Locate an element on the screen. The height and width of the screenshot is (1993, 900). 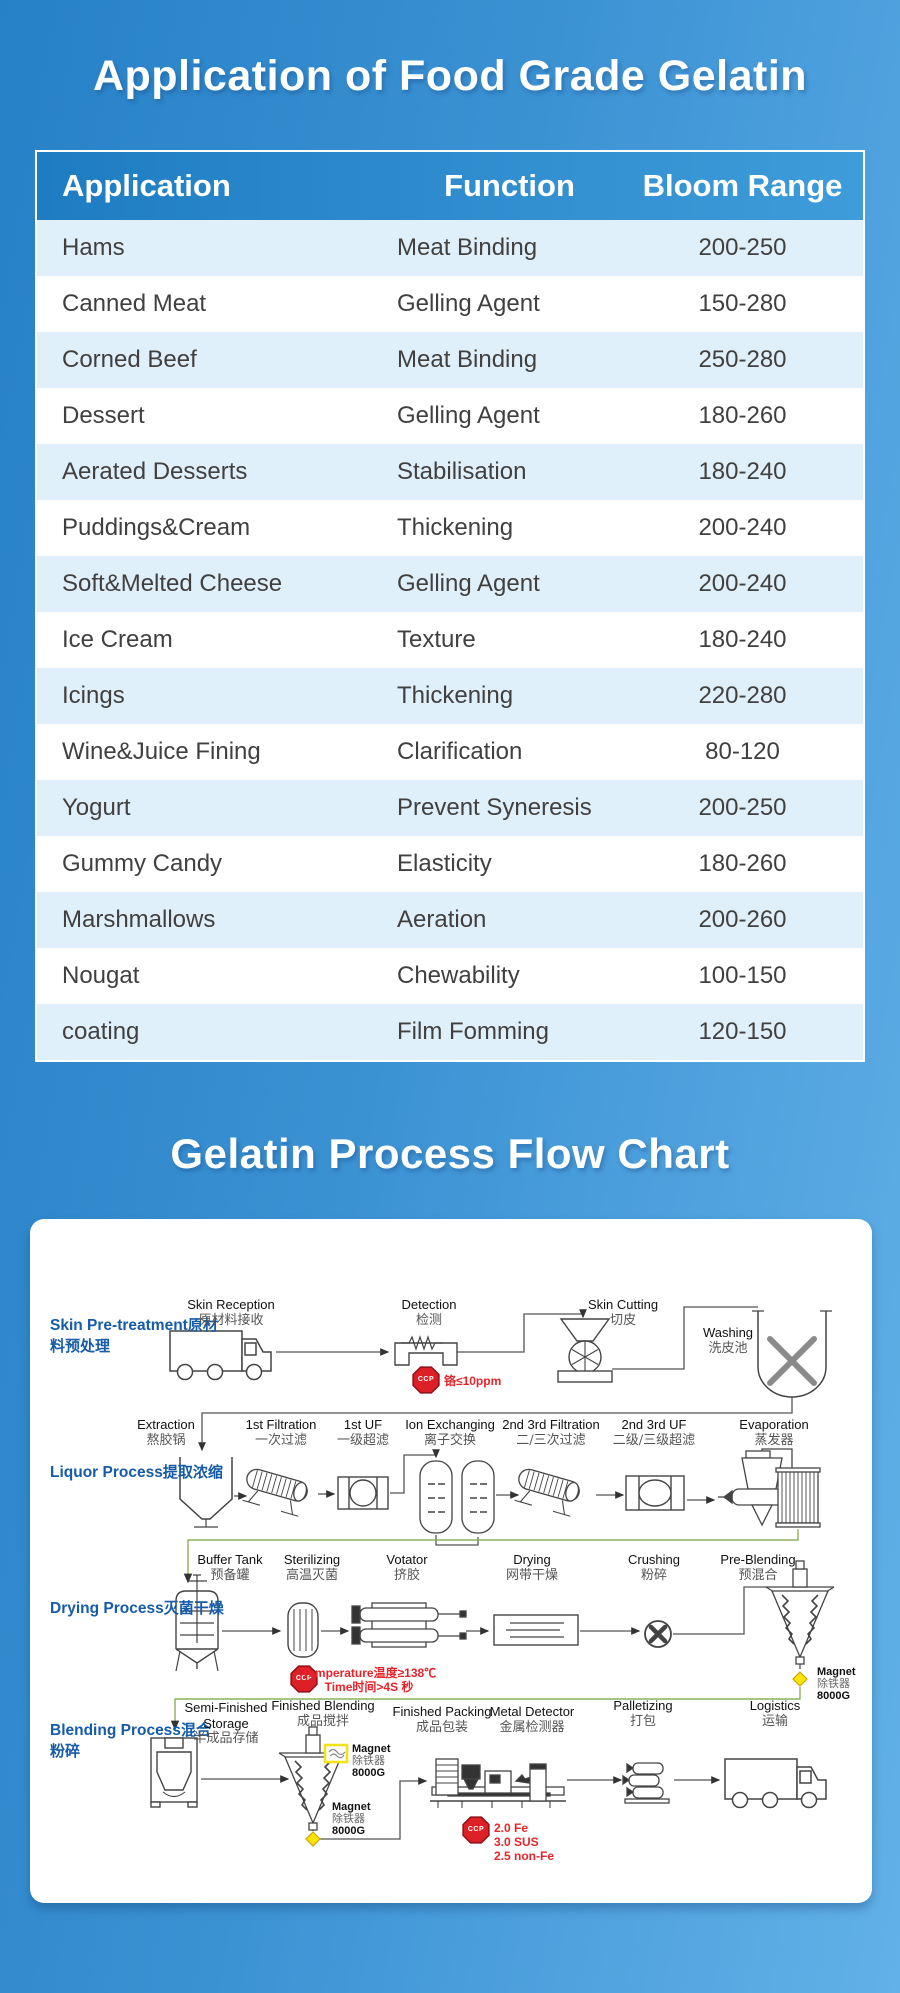
step-label-votator: Votator 挤胶 is located at coordinates (407, 1567).